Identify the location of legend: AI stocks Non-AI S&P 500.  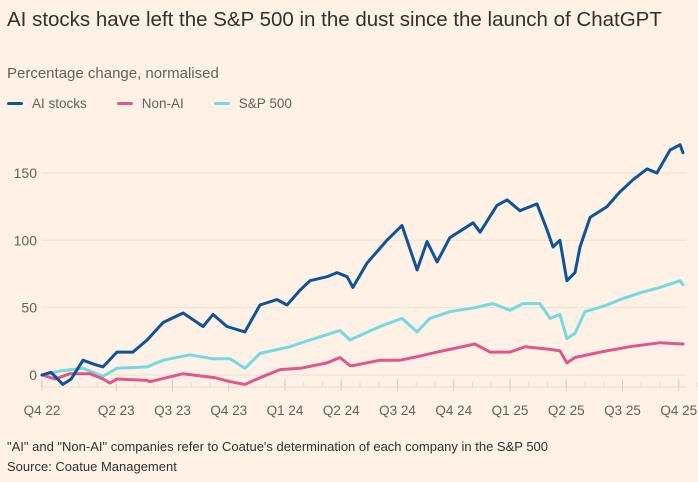
(149, 103).